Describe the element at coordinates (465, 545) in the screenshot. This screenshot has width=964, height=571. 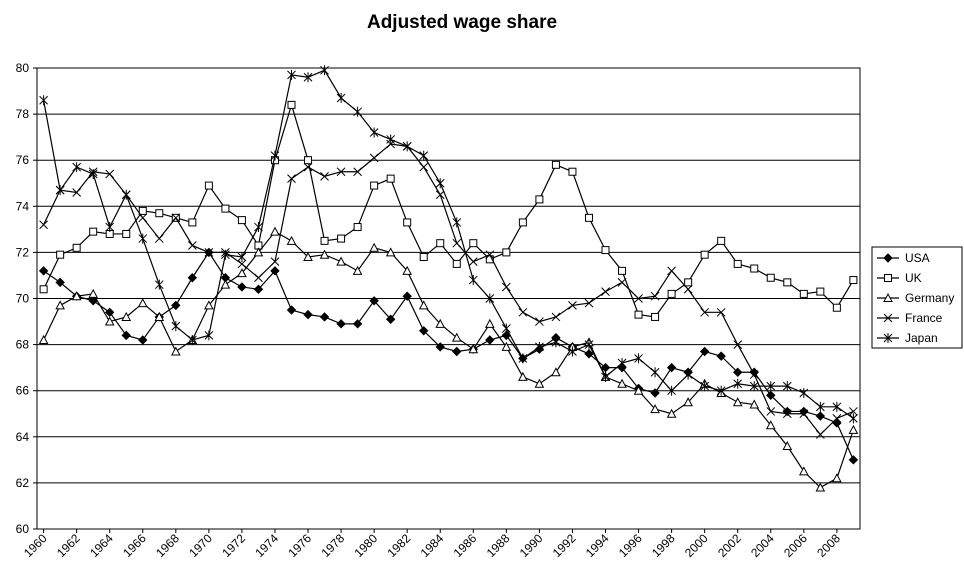
I see `x-tick-label: 1986` at that location.